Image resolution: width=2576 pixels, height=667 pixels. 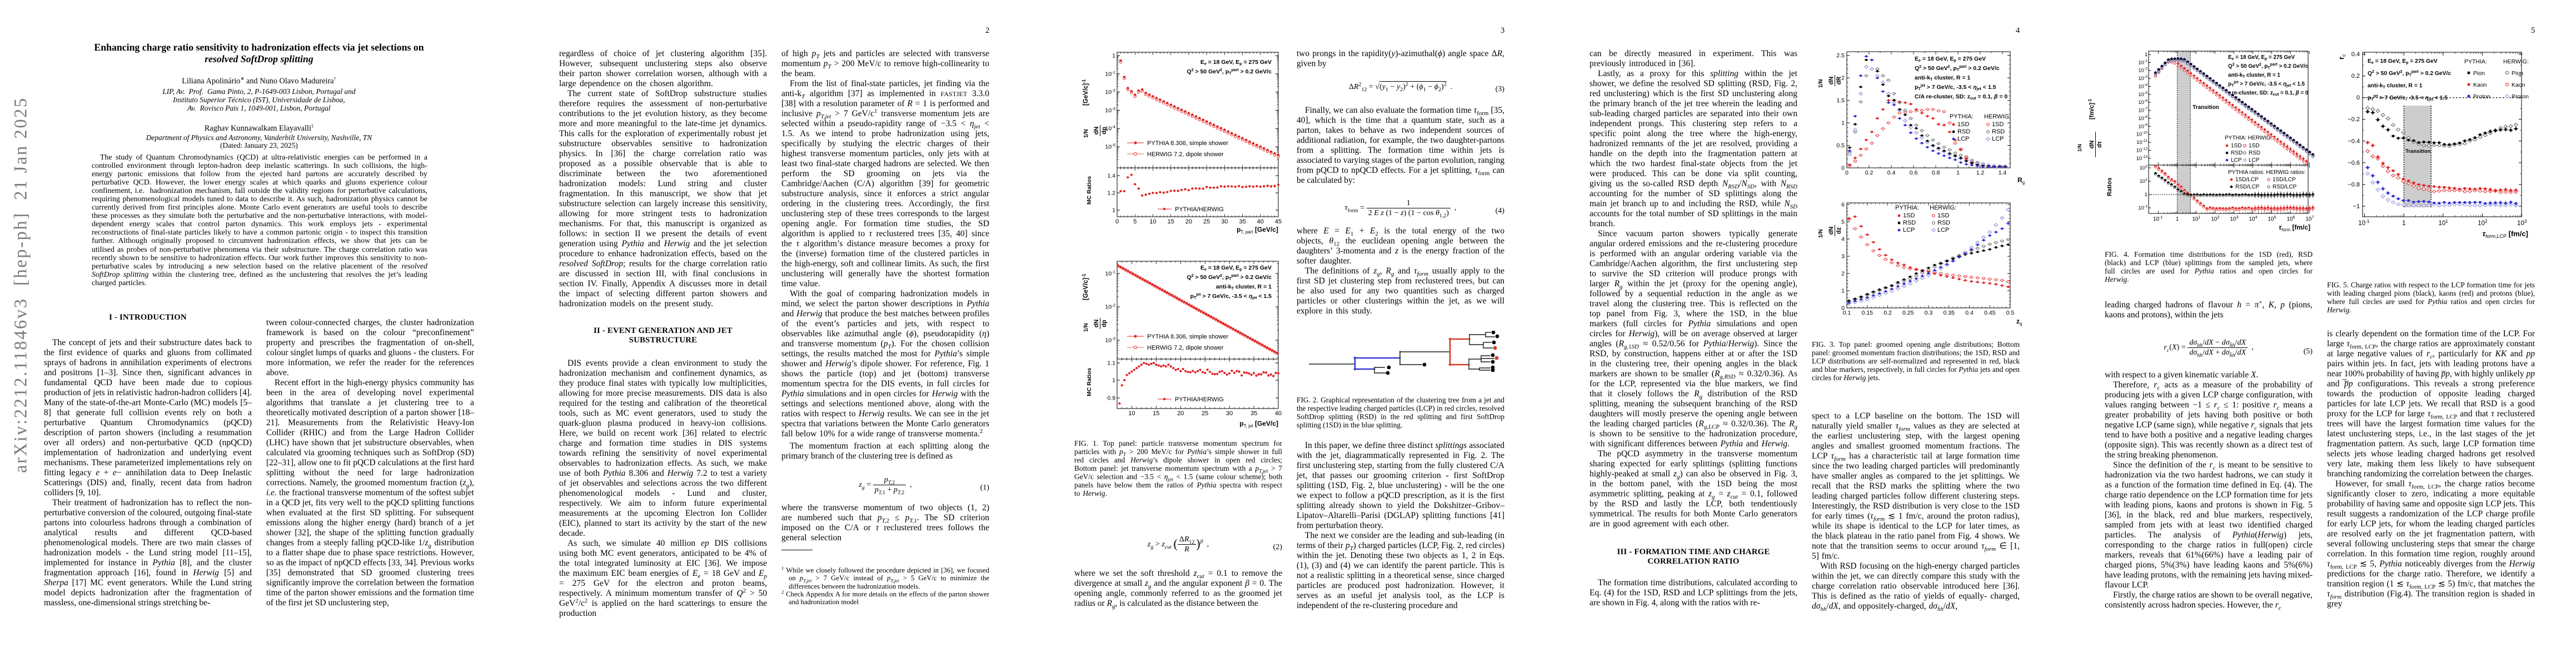 I want to click on svg-text: Rg, so click(x=2021, y=180).